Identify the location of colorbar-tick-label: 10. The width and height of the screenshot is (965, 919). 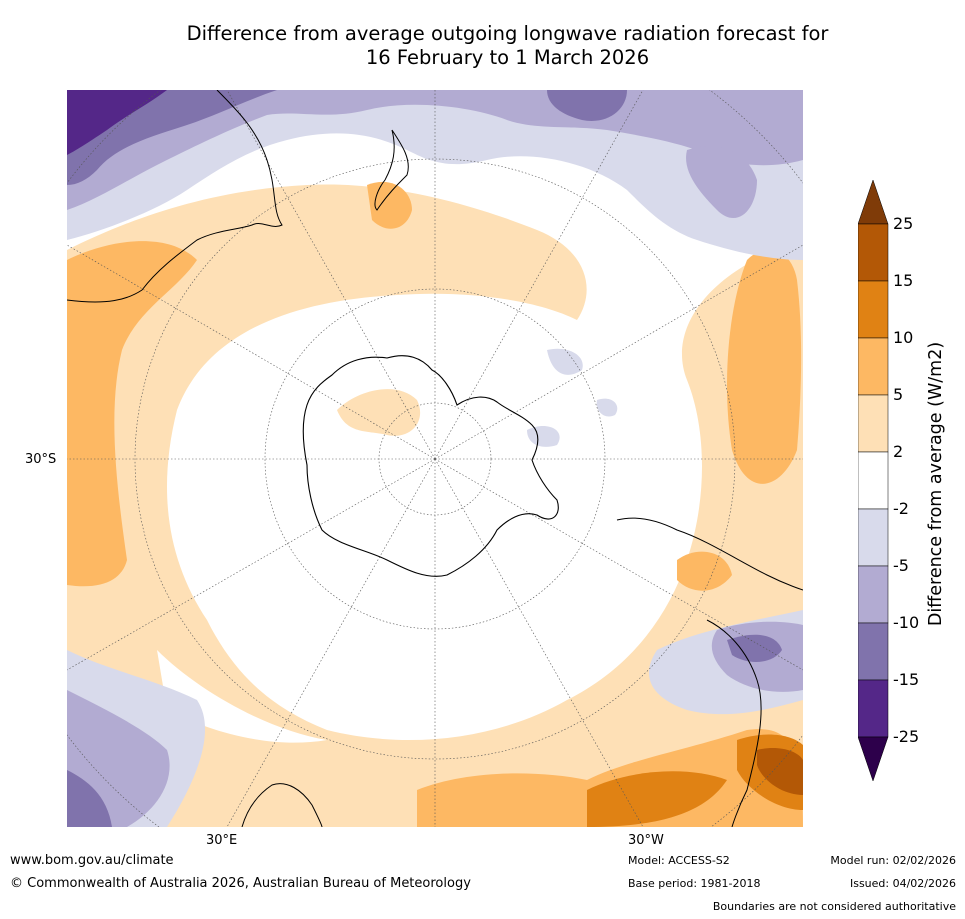
(903, 337).